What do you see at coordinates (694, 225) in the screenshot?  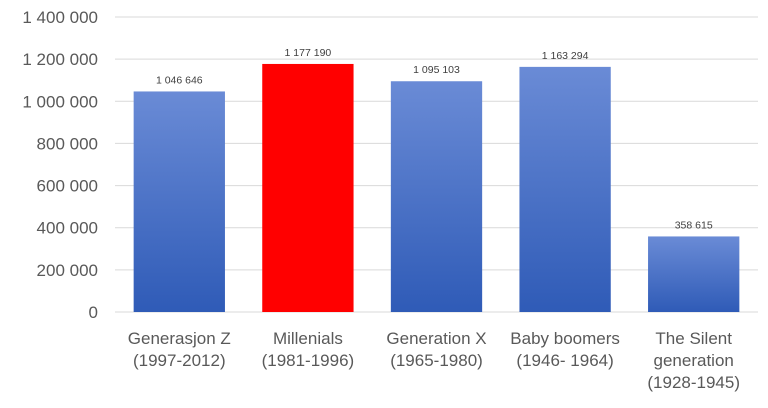 I see `data-label: 358 615` at bounding box center [694, 225].